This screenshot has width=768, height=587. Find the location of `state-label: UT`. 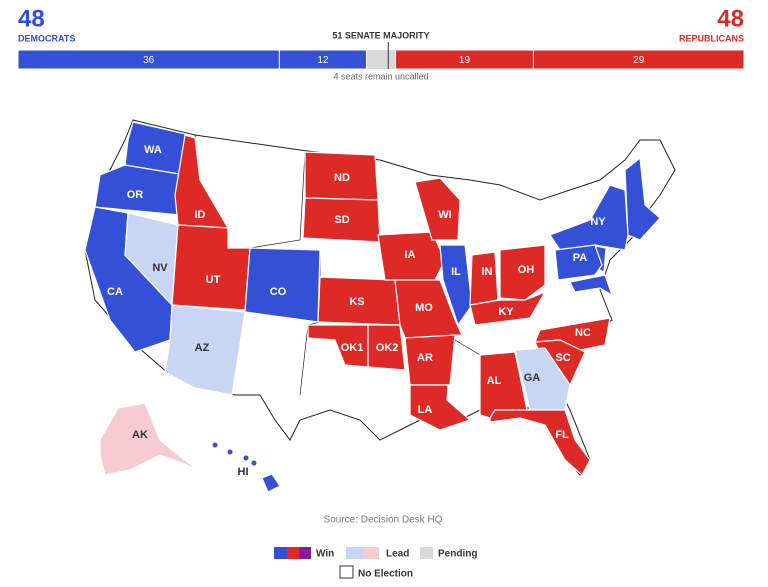

state-label: UT is located at coordinates (213, 280).